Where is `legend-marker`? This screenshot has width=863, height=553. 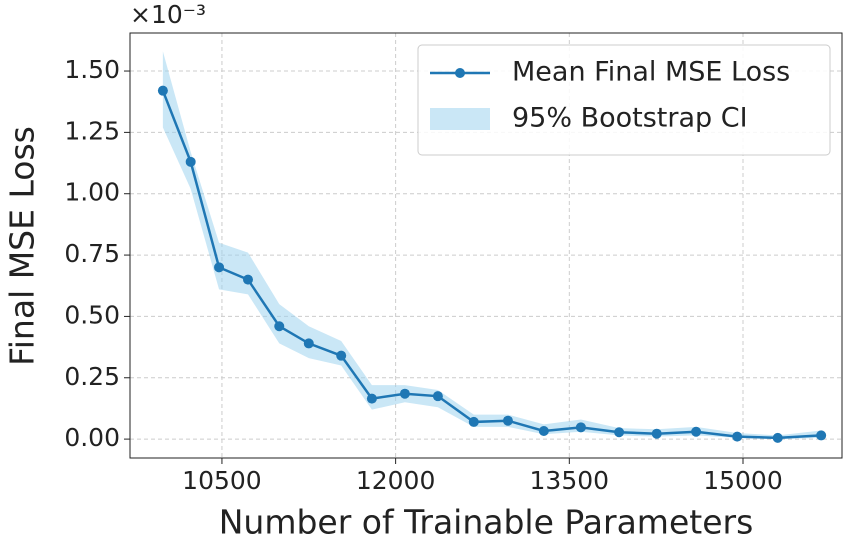
legend-marker is located at coordinates (460, 73).